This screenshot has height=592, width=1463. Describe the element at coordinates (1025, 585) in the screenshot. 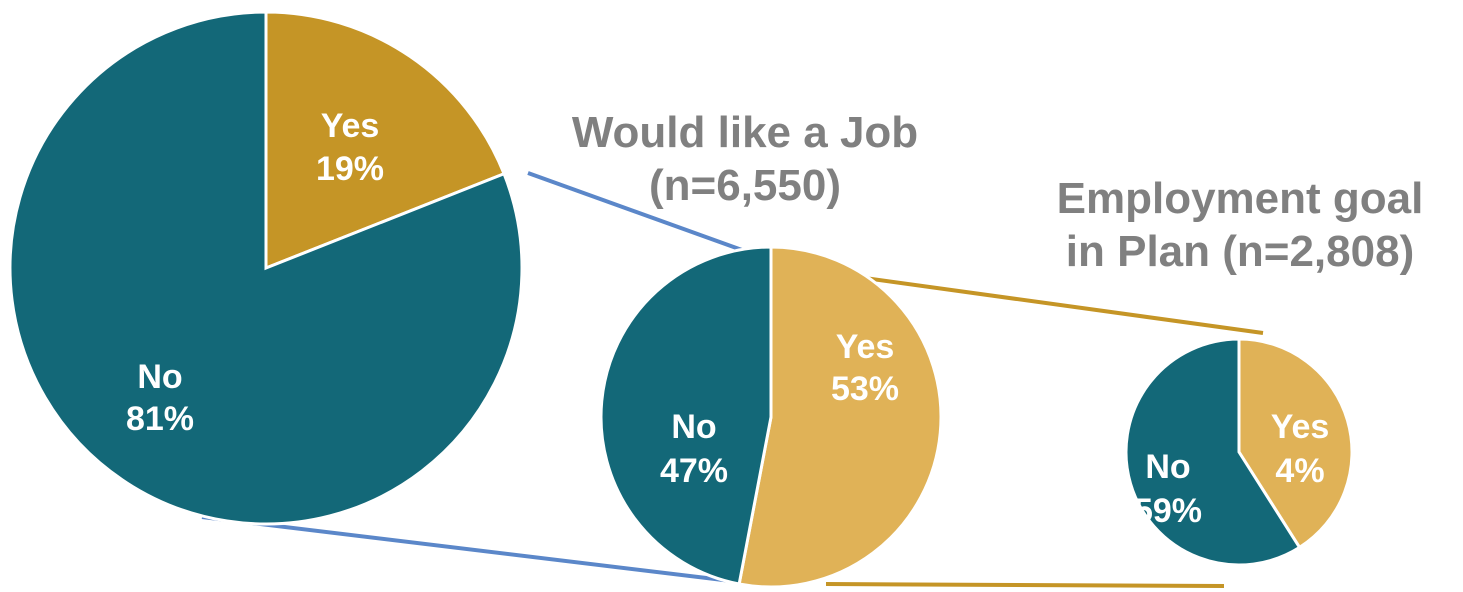

I see `connector-line-bottom-gold` at that location.